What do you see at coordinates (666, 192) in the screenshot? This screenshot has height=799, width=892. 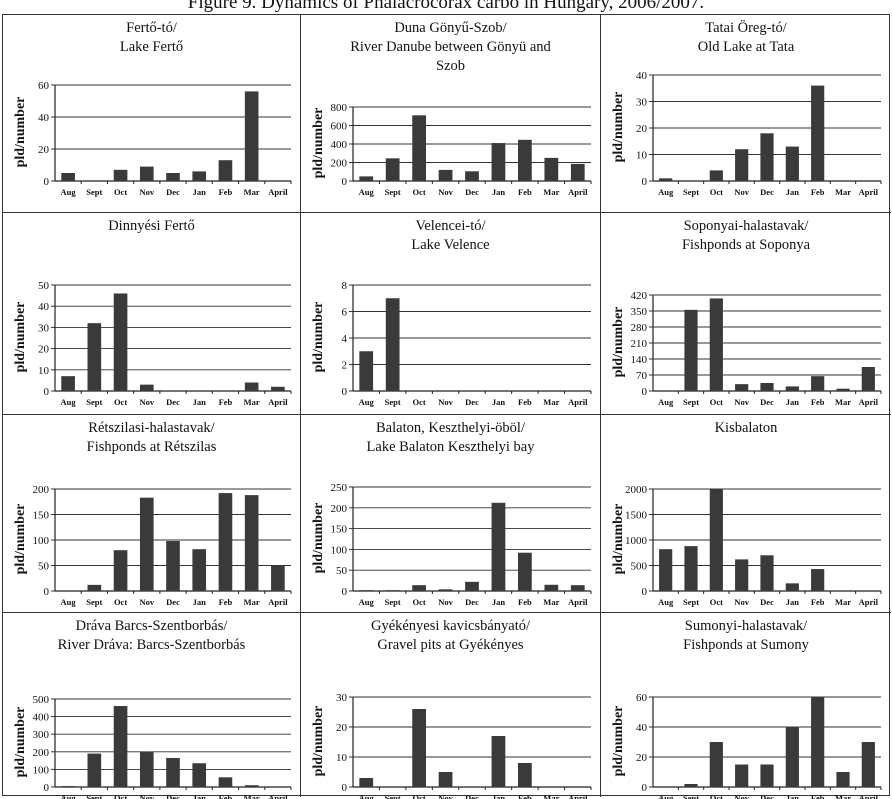 I see `x-tick-label: Aug` at bounding box center [666, 192].